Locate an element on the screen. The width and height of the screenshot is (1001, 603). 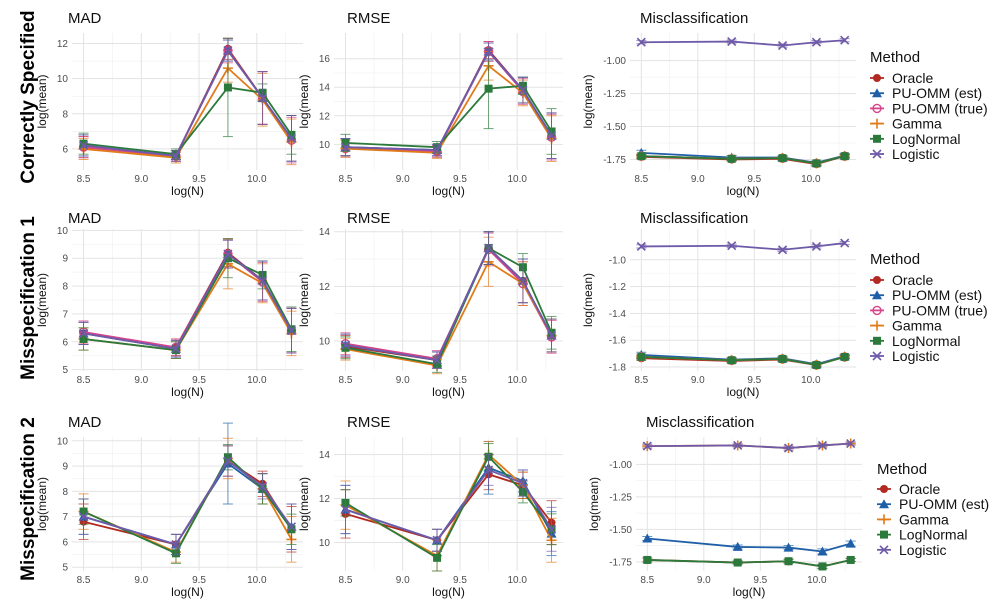
legend-label: PU-OMM (est) is located at coordinates (937, 295).